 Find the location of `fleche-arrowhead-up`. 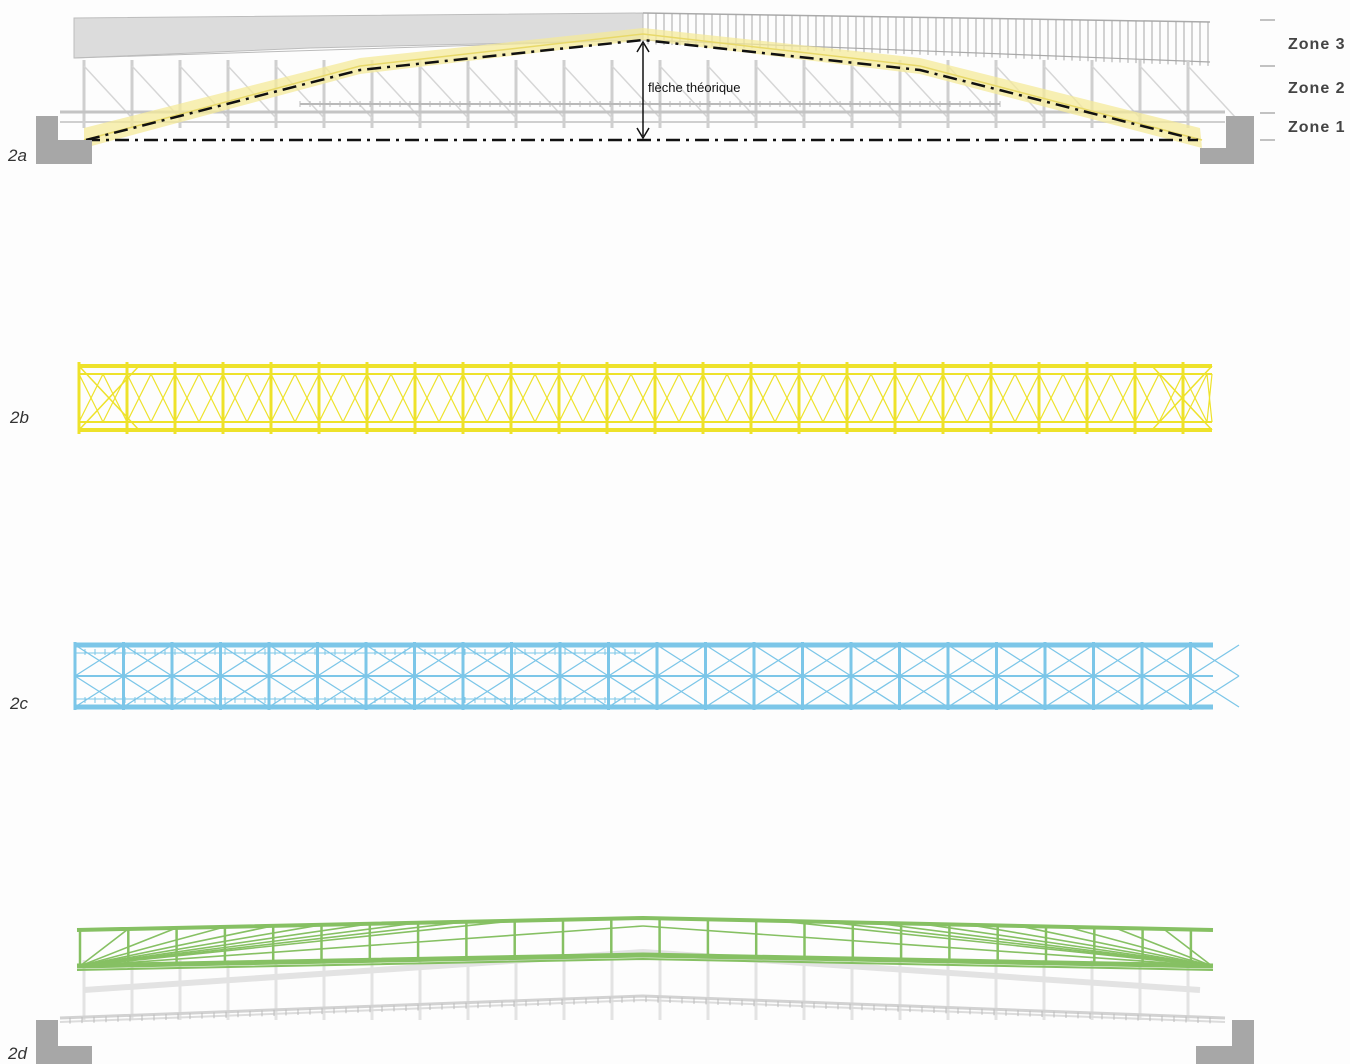

fleche-arrowhead-up is located at coordinates (643, 46).